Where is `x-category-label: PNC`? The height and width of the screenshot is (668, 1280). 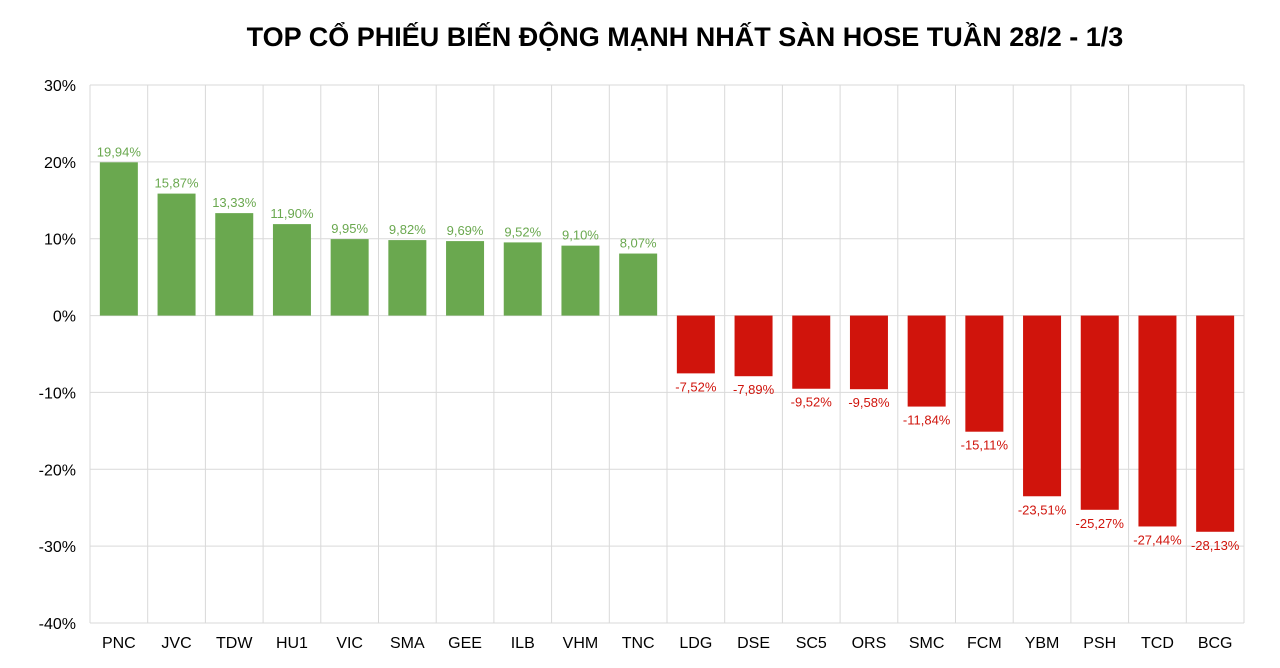 x-category-label: PNC is located at coordinates (119, 643).